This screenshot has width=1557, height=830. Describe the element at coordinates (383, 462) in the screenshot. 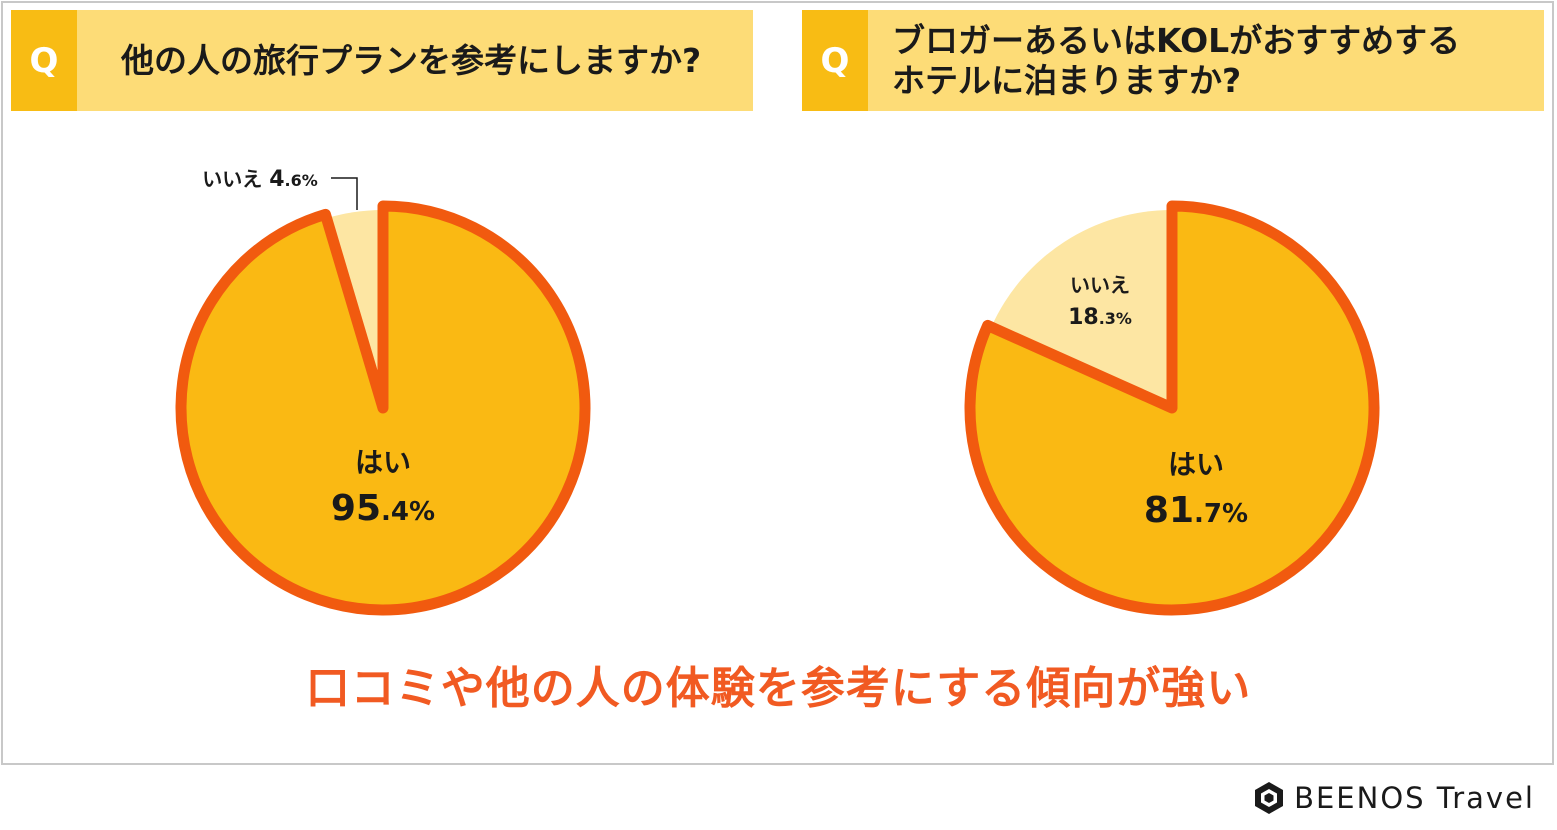

I see `pie-1-label-yes: はい` at that location.